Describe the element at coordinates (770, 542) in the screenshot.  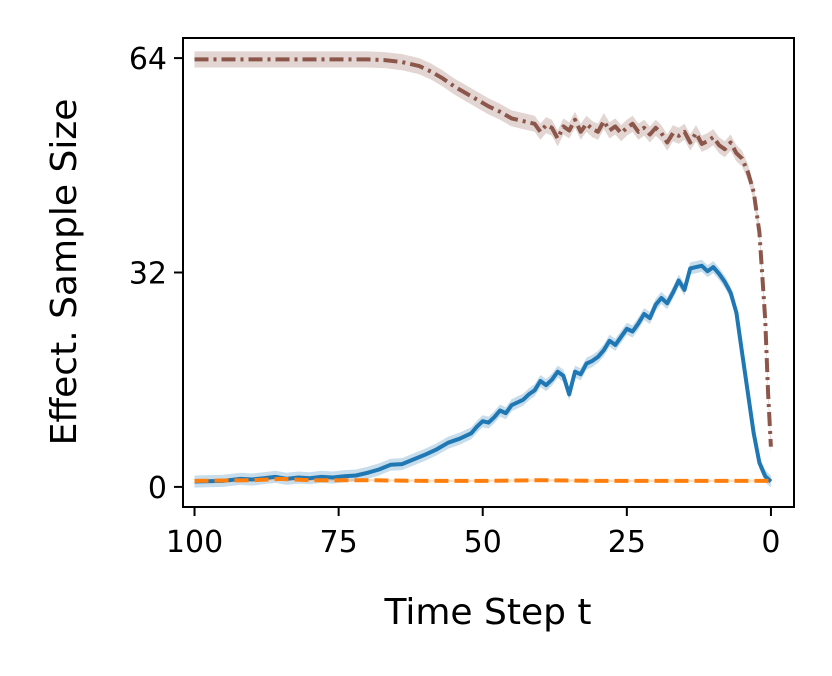
I see `x-tick-label: 0` at that location.